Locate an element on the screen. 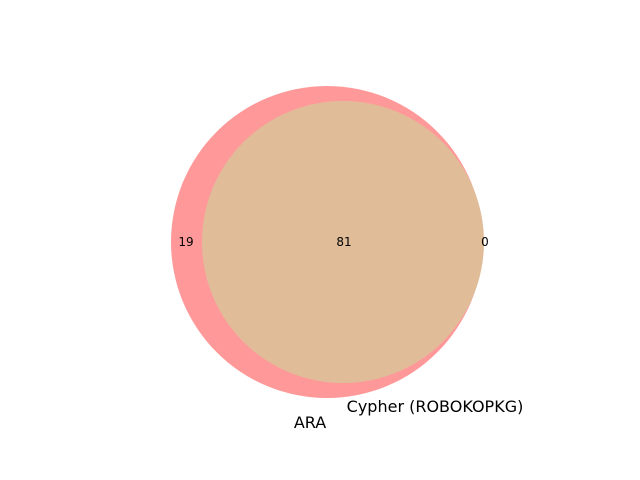 This screenshot has width=640, height=480. region-intersection-count: 81 is located at coordinates (343, 242).